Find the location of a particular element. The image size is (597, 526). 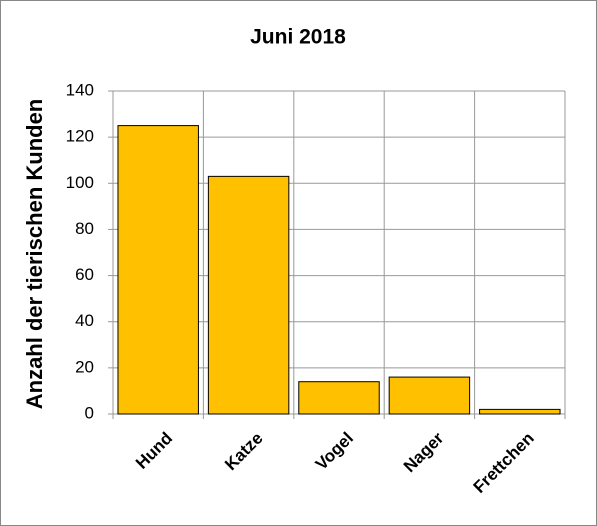

y-tick-label: 40 is located at coordinates (84, 320).